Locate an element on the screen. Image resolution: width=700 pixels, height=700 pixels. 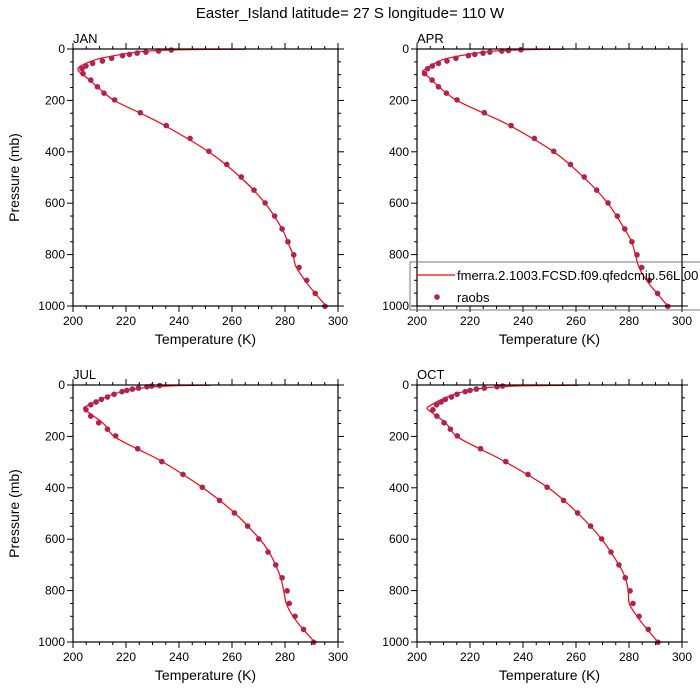
x-tick-label: 220 is located at coordinates (126, 657).